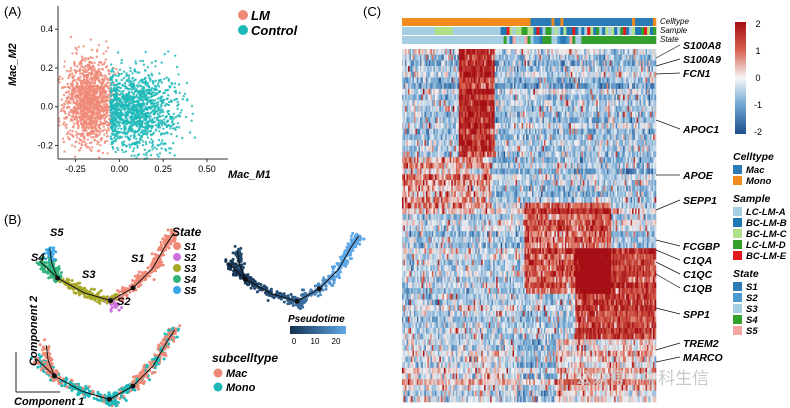  I want to click on heatmap-cell, so click(655, 52).